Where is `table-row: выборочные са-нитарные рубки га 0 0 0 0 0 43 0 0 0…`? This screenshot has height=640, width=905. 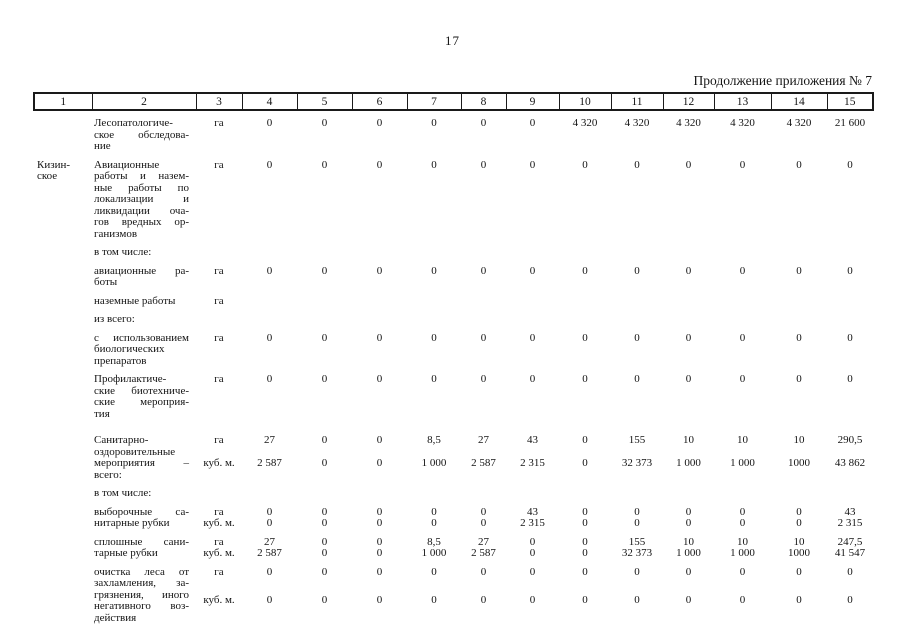 table-row: выборочные са-нитарные рубки га 0 0 0 0 0 43 0 0 0… is located at coordinates (453, 517).